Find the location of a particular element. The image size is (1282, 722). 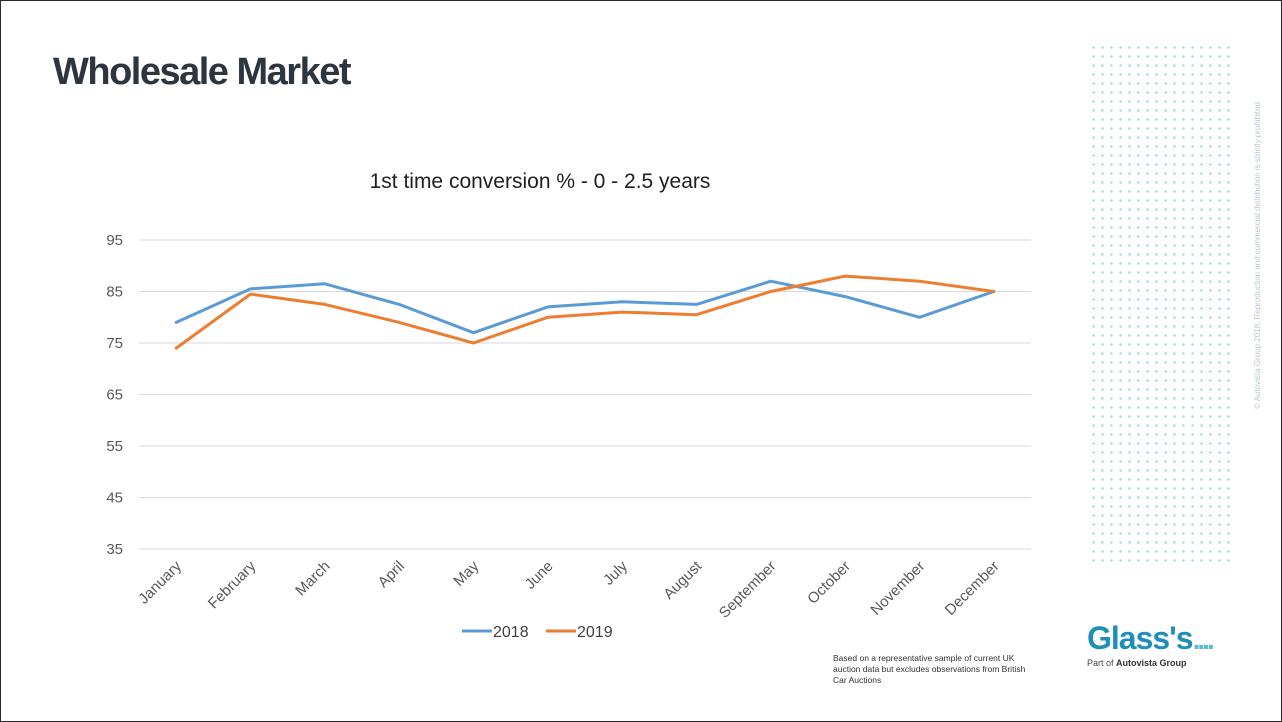

x-tick-label: July is located at coordinates (615, 572).